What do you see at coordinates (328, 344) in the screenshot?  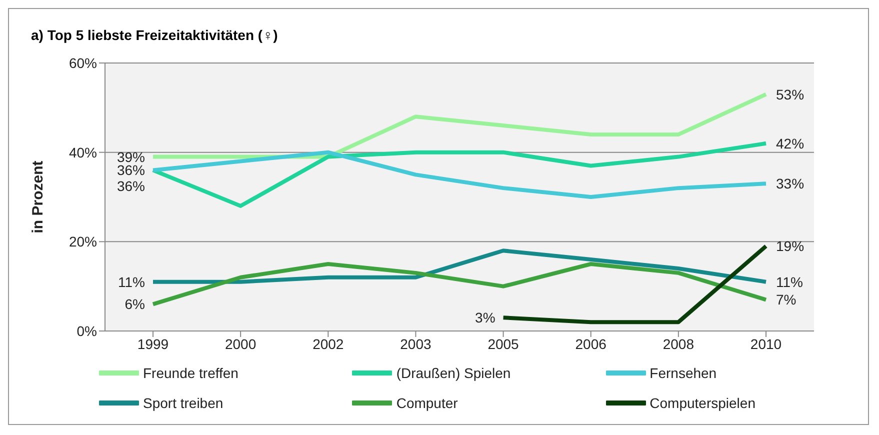 I see `x-tick-label: 2002` at bounding box center [328, 344].